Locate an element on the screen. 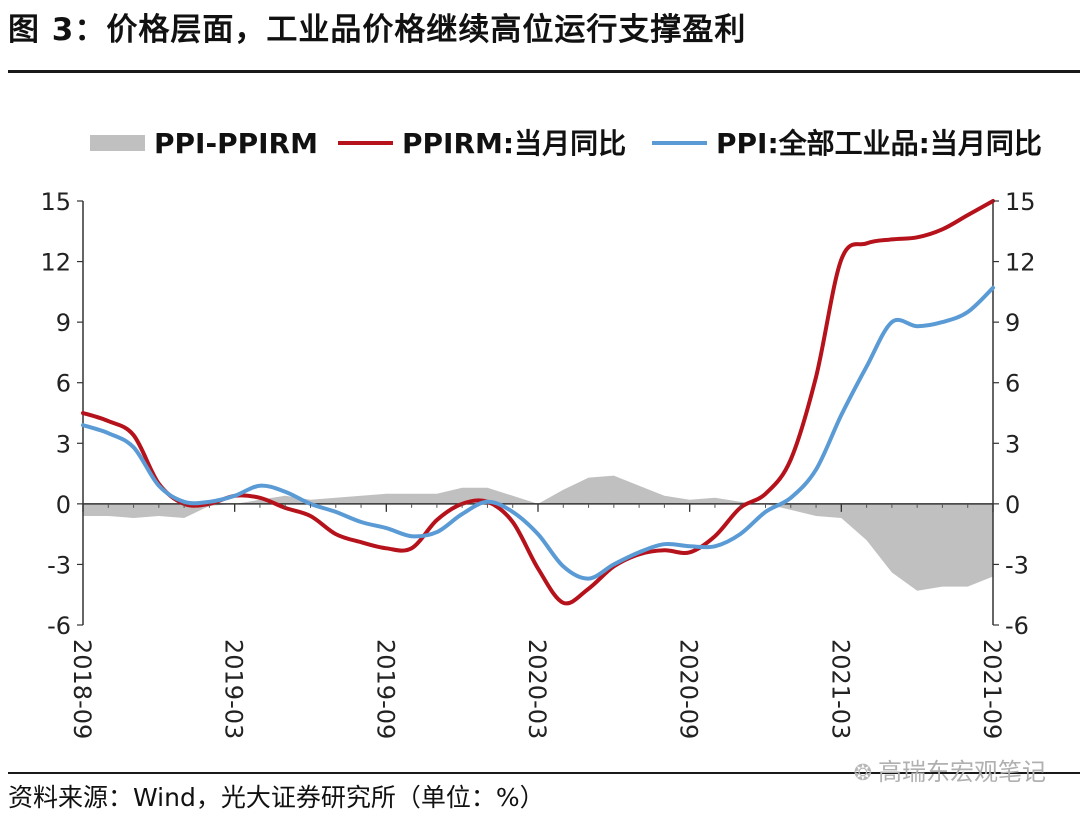  y-tick-label-left: 9 is located at coordinates (63, 323).